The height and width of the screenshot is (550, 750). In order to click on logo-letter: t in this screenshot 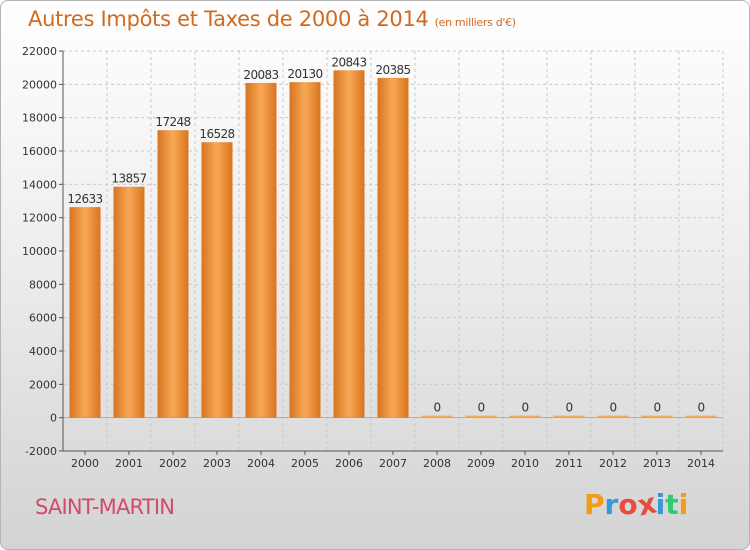, I will do `click(672, 504)`.